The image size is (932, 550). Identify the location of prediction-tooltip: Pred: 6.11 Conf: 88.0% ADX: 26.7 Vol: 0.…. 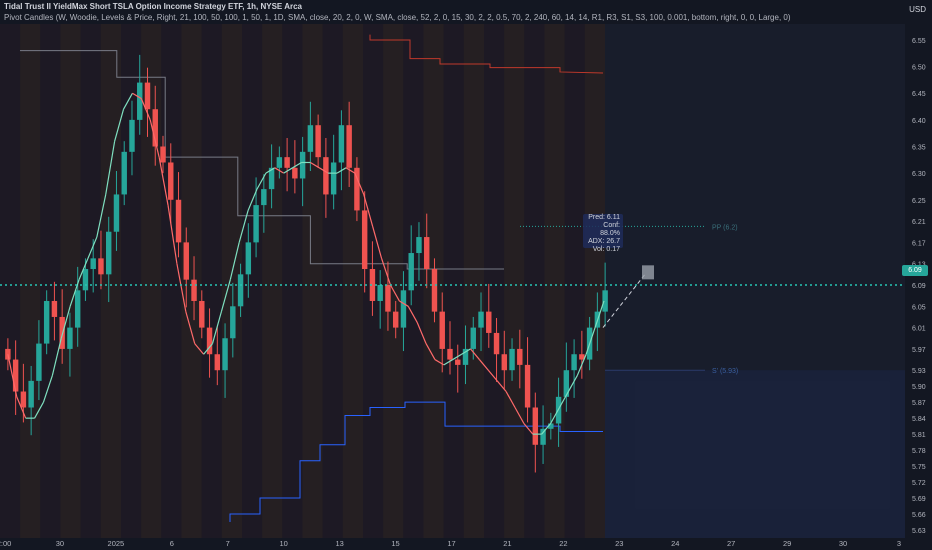
(603, 233).